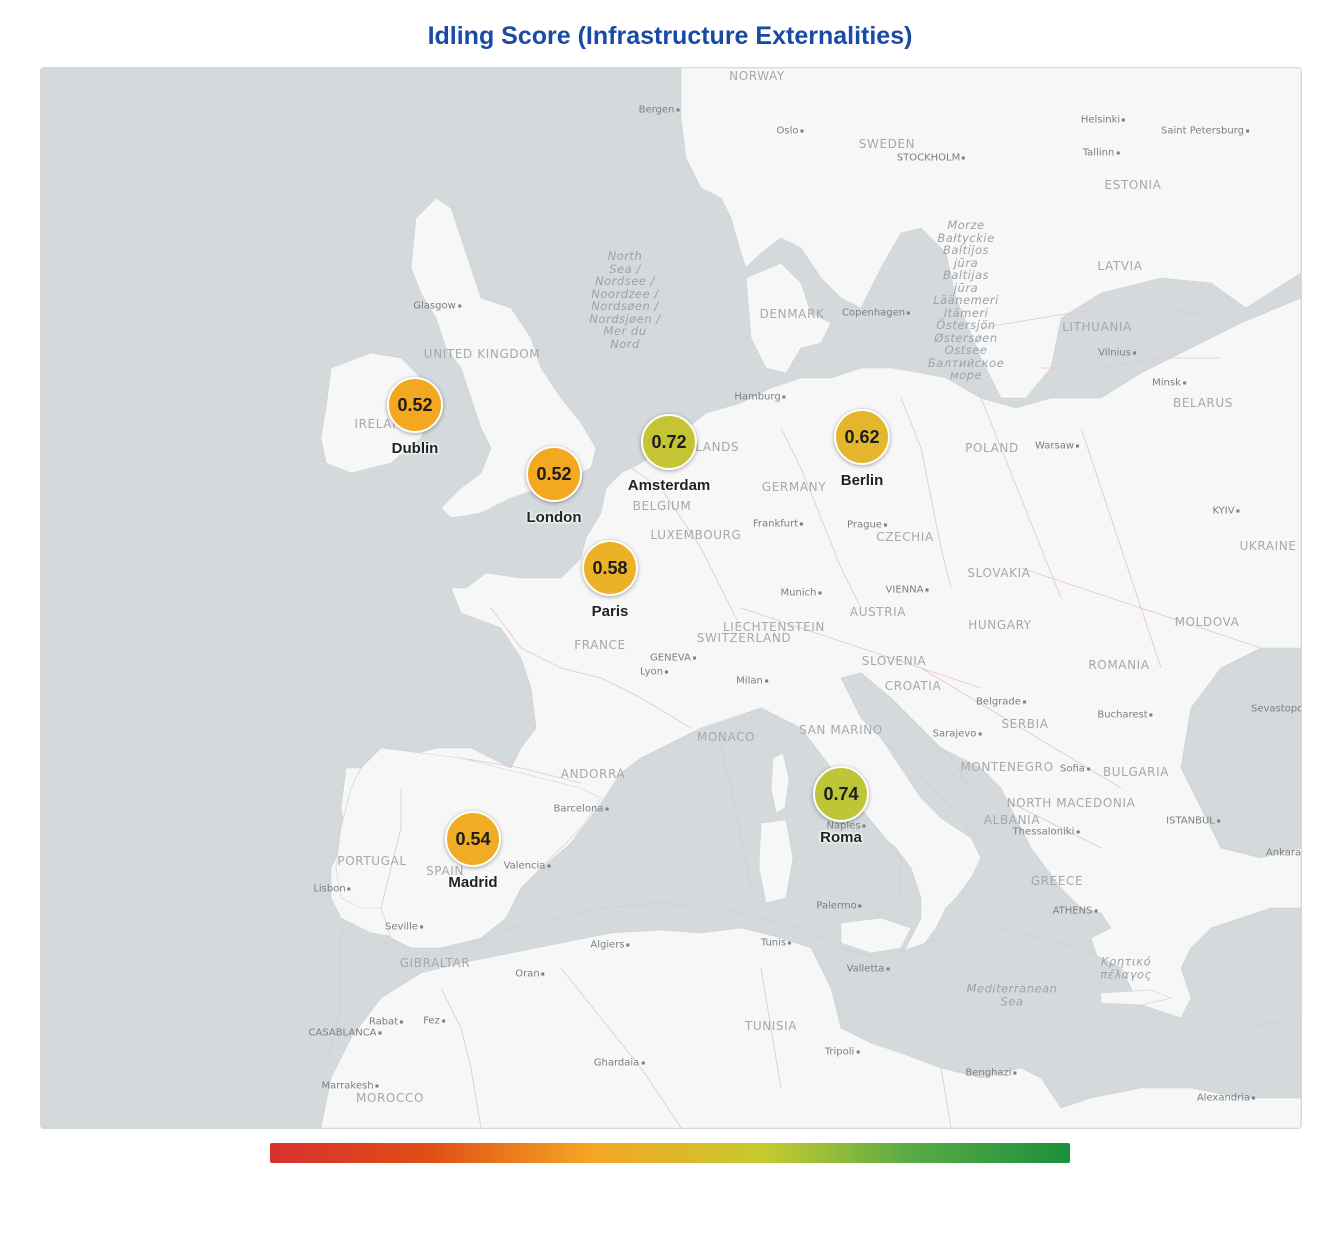 Image resolution: width=1340 pixels, height=1250 pixels. I want to click on corsica-landmass, so click(780, 783).